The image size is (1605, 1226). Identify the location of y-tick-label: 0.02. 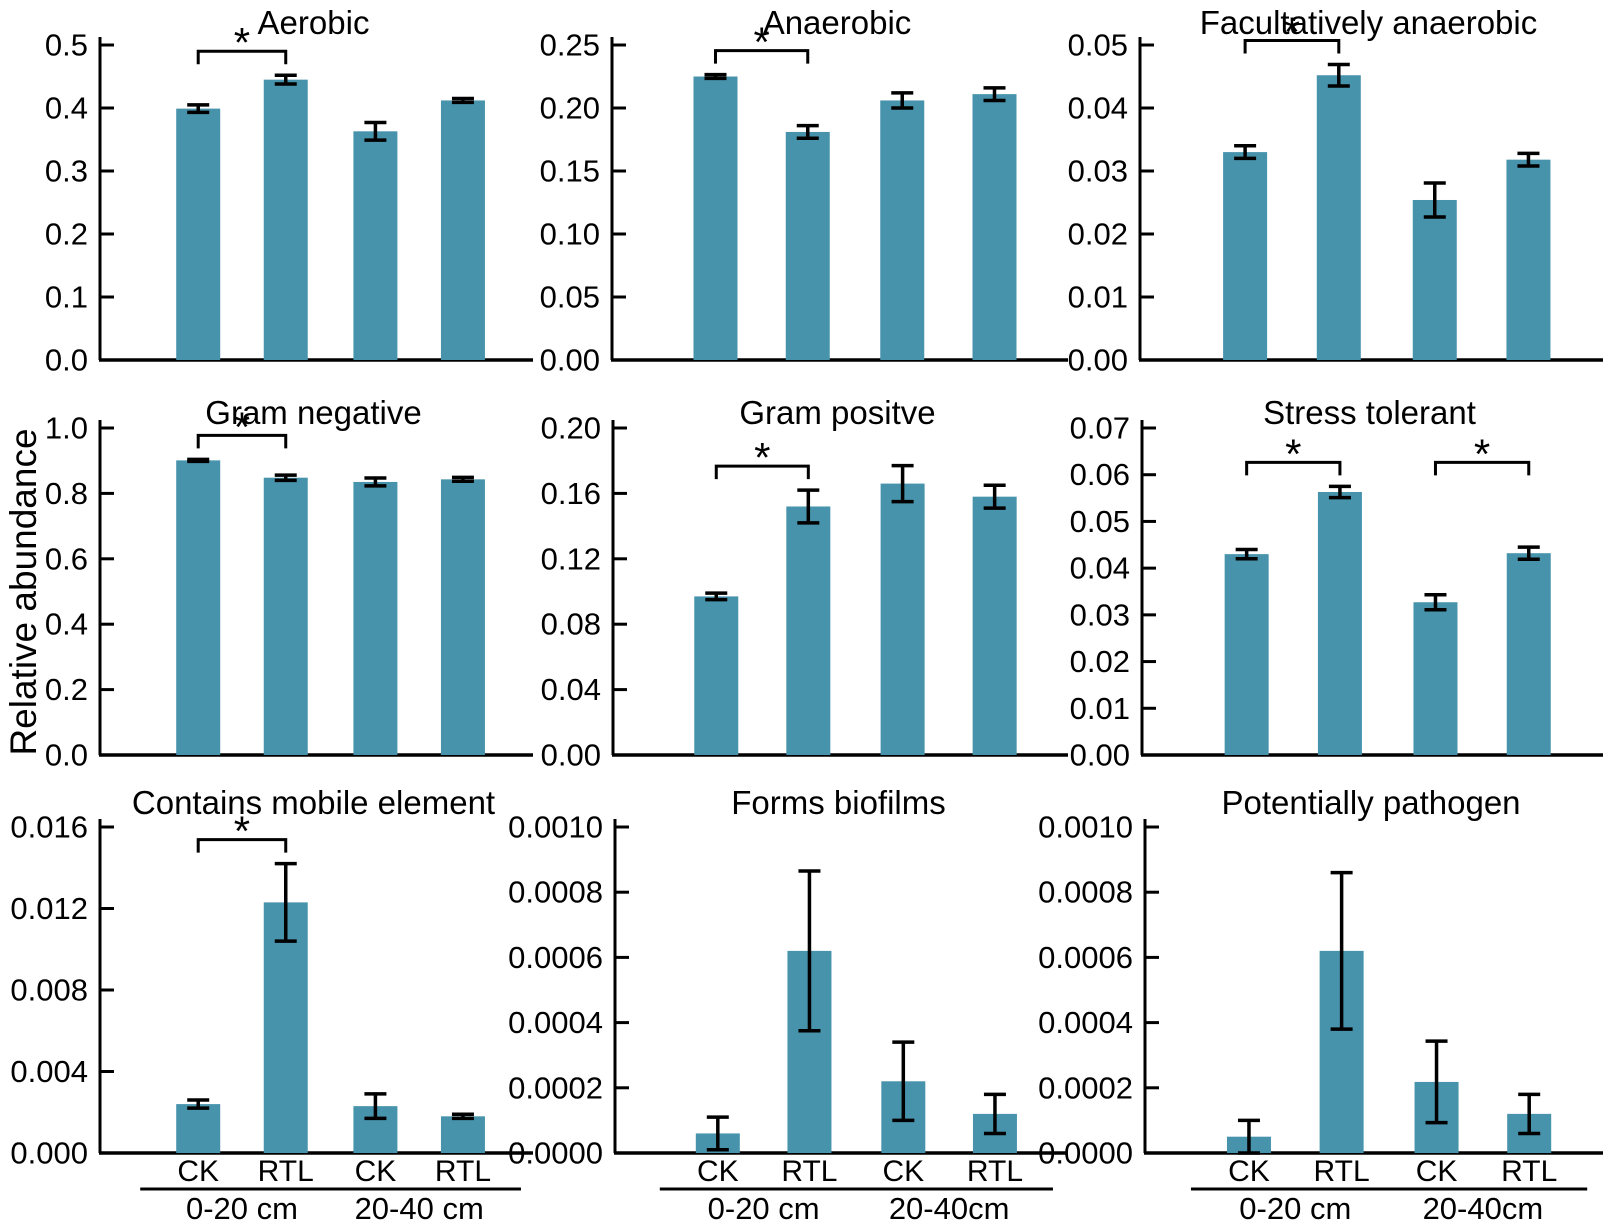
(1098, 234).